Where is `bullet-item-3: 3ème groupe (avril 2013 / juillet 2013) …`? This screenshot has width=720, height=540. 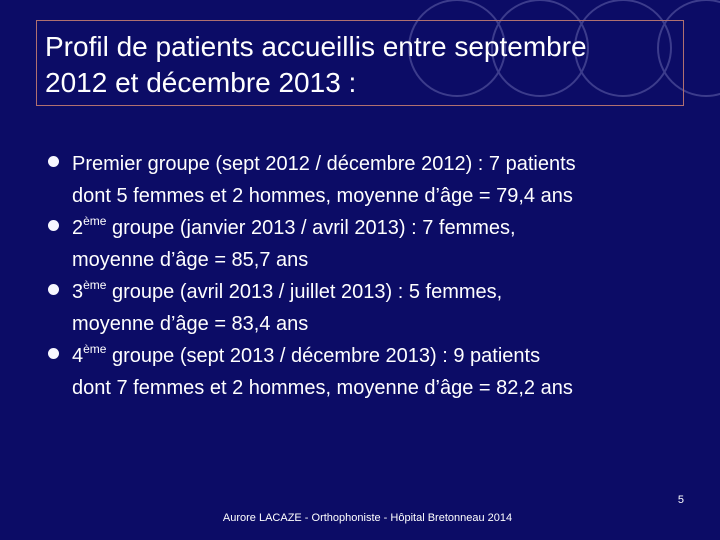 bullet-item-3: 3ème groupe (avril 2013 / juillet 2013) … is located at coordinates (369, 308).